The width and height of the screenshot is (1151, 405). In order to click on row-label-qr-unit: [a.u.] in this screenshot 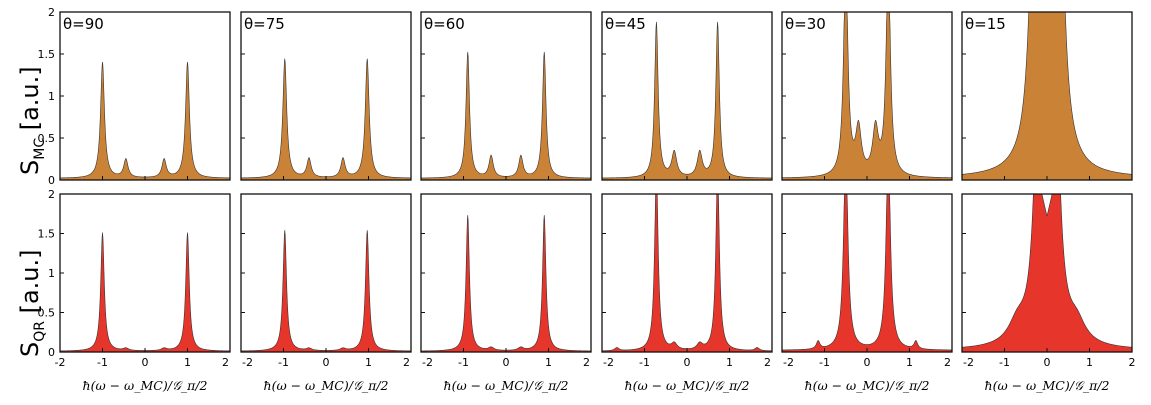, I will do `click(30, 285)`.